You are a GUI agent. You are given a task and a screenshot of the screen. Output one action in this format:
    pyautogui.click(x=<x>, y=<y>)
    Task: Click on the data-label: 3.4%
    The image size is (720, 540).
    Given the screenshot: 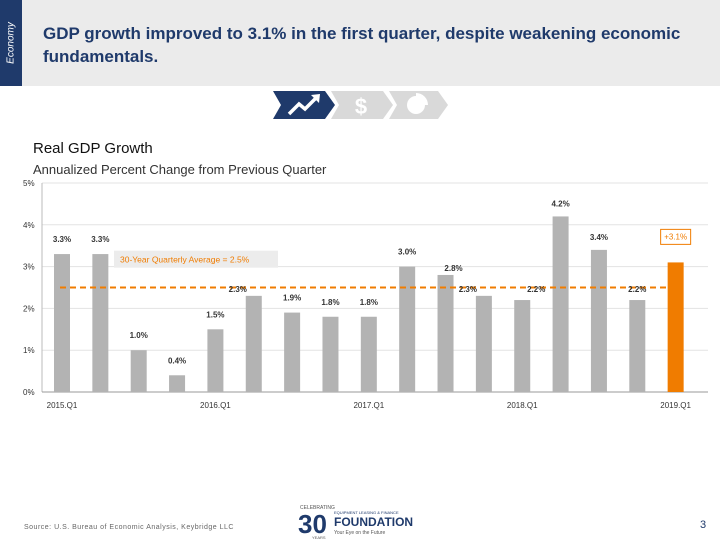 What is the action you would take?
    pyautogui.click(x=599, y=237)
    